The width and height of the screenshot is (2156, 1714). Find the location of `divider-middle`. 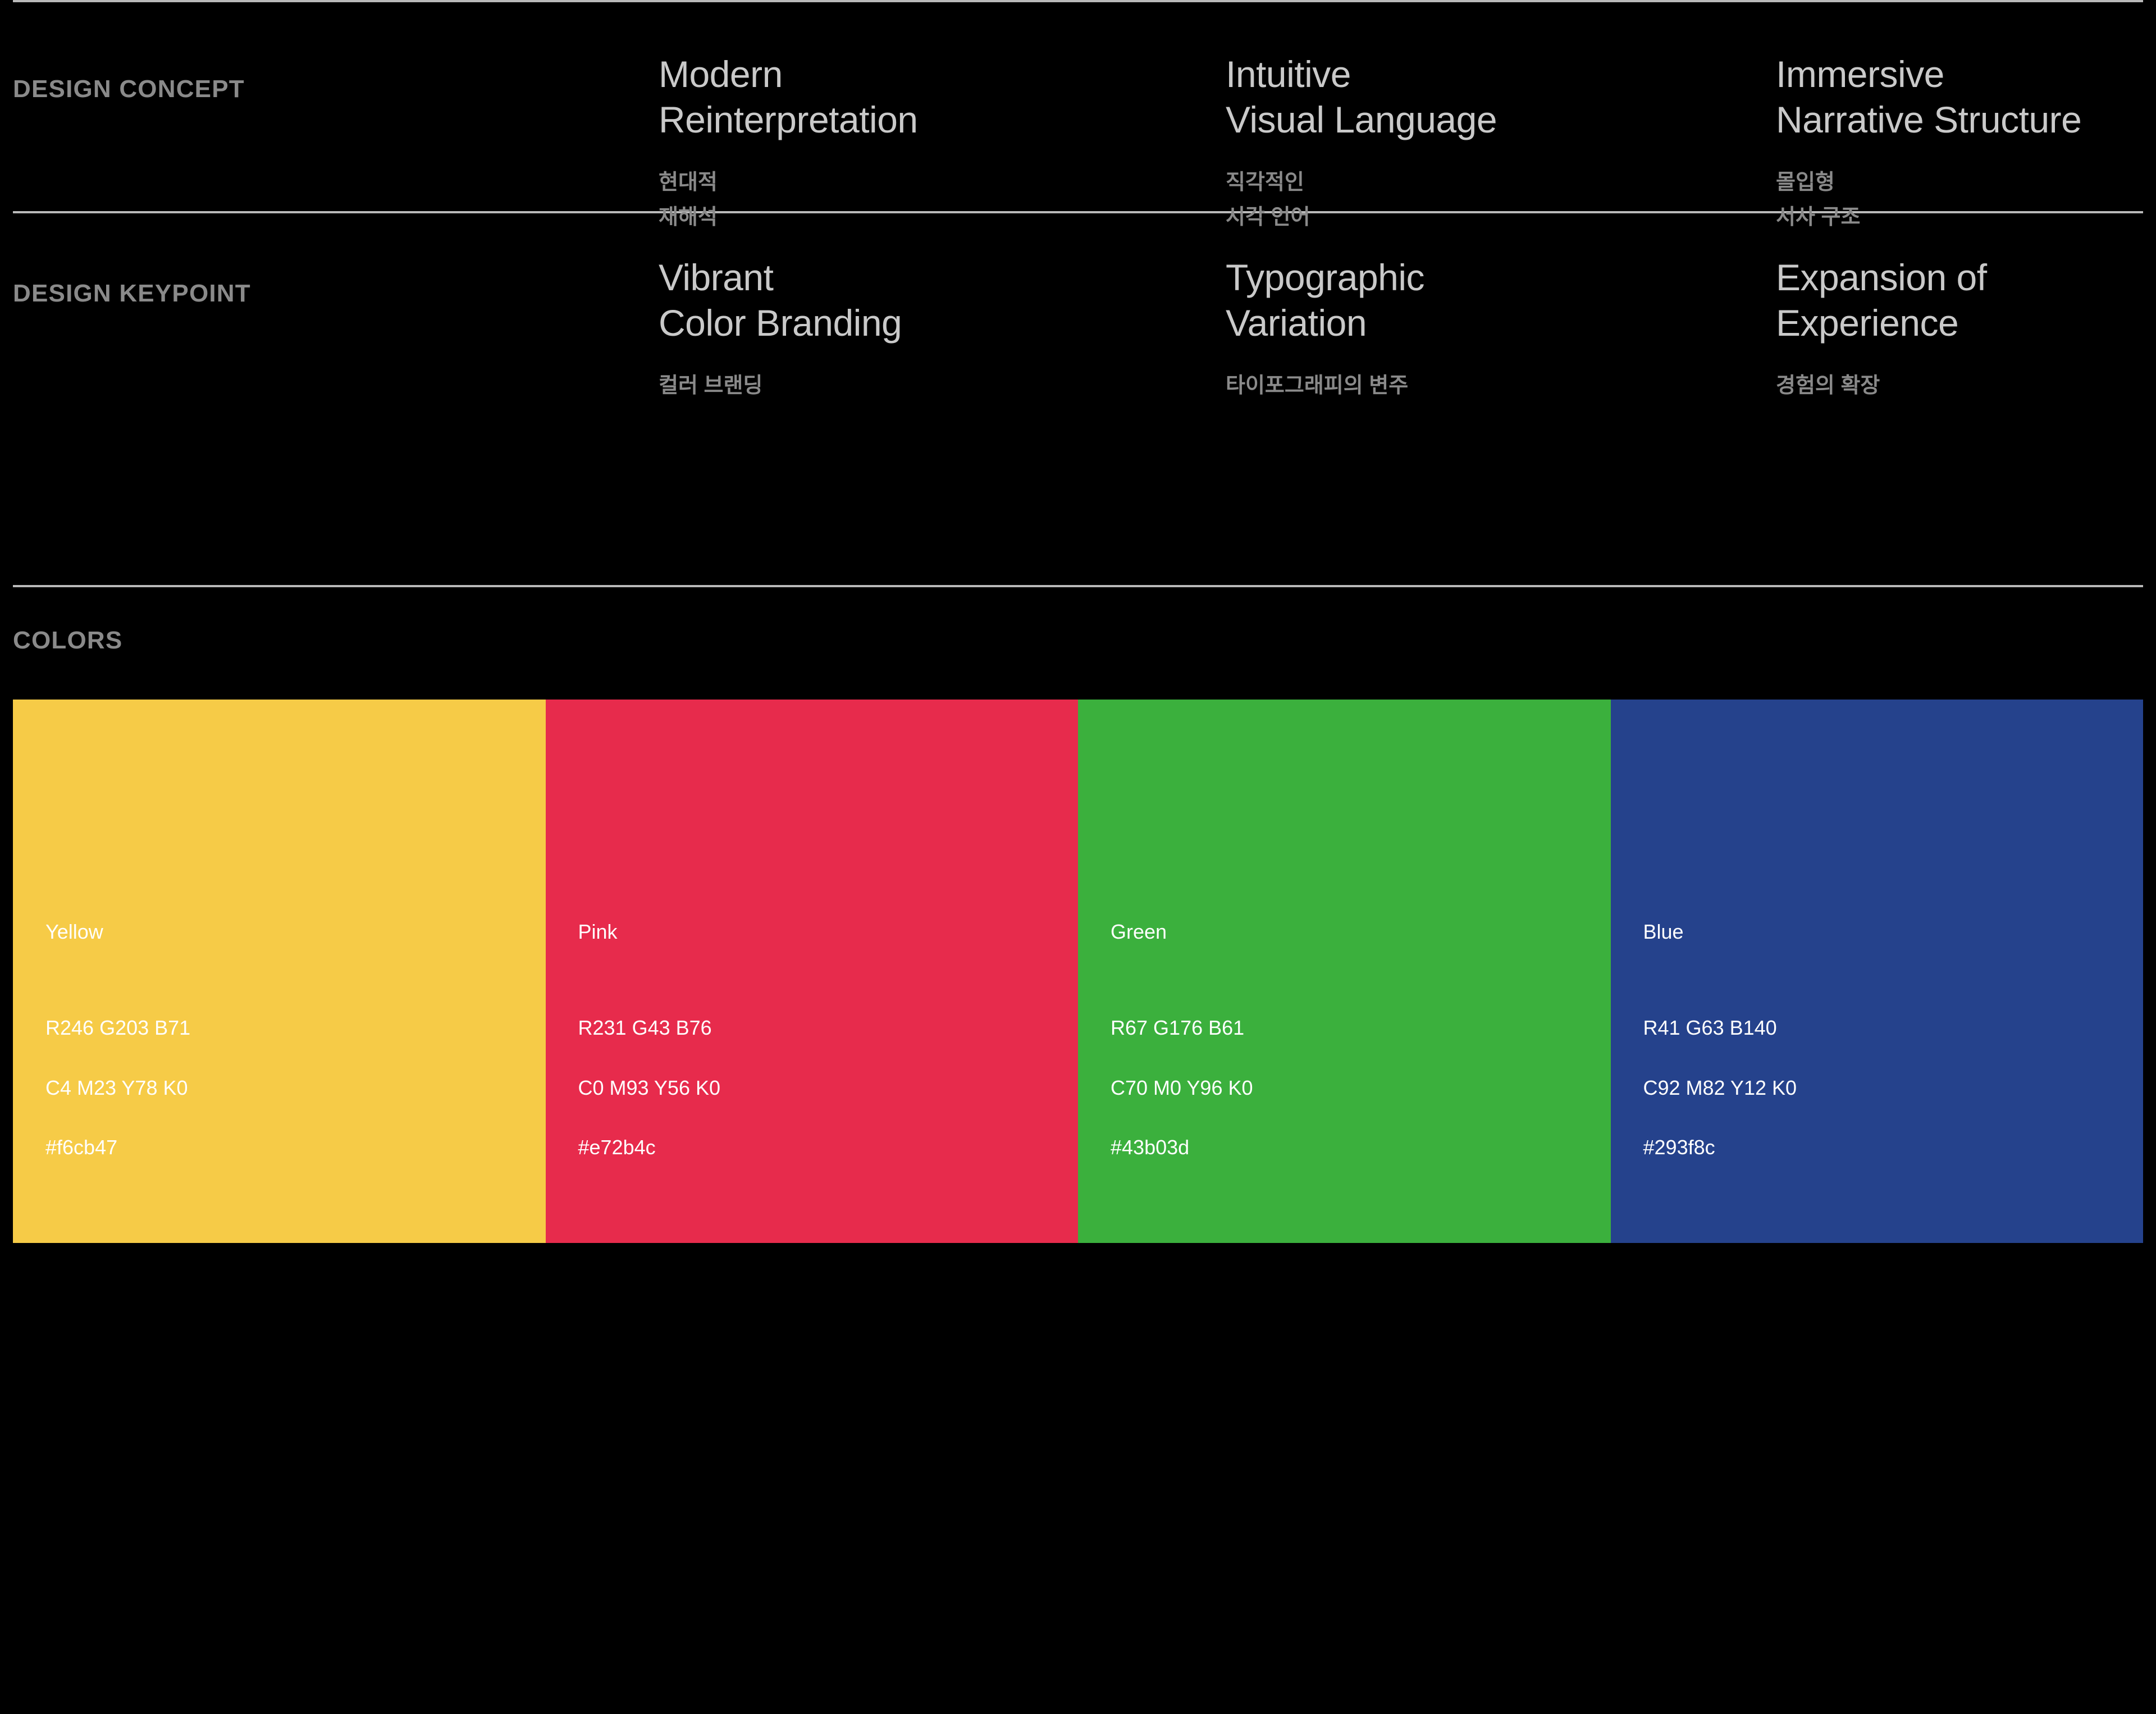

divider-middle is located at coordinates (1078, 212).